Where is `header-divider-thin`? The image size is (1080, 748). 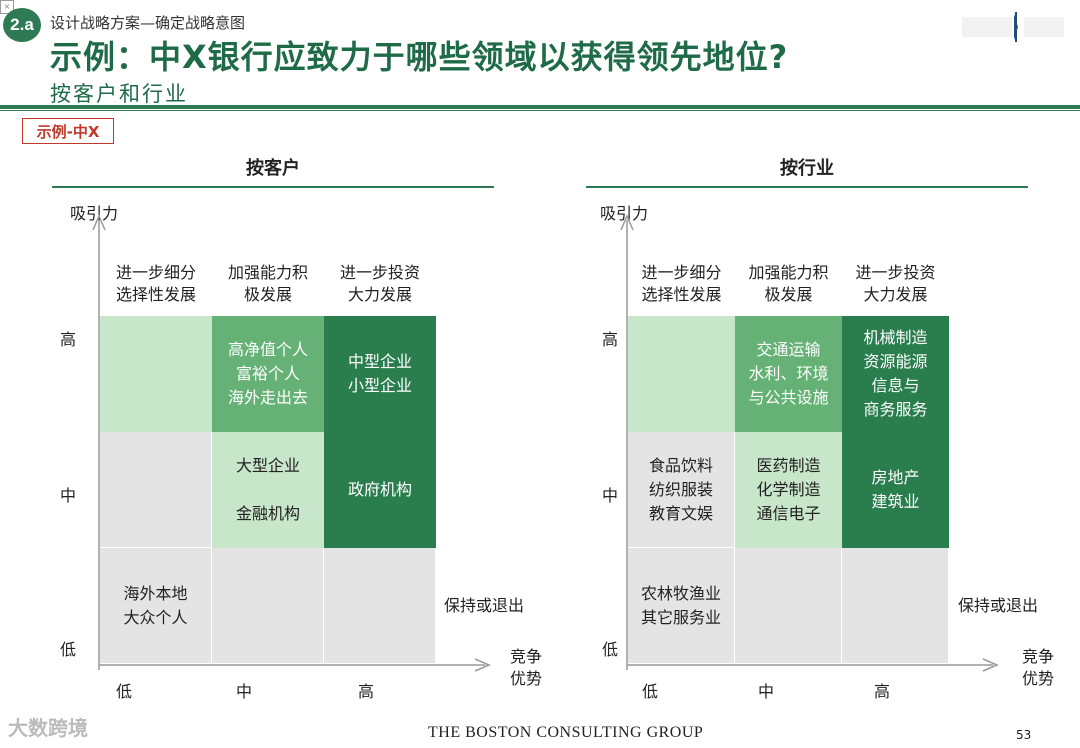
header-divider-thin is located at coordinates (540, 110).